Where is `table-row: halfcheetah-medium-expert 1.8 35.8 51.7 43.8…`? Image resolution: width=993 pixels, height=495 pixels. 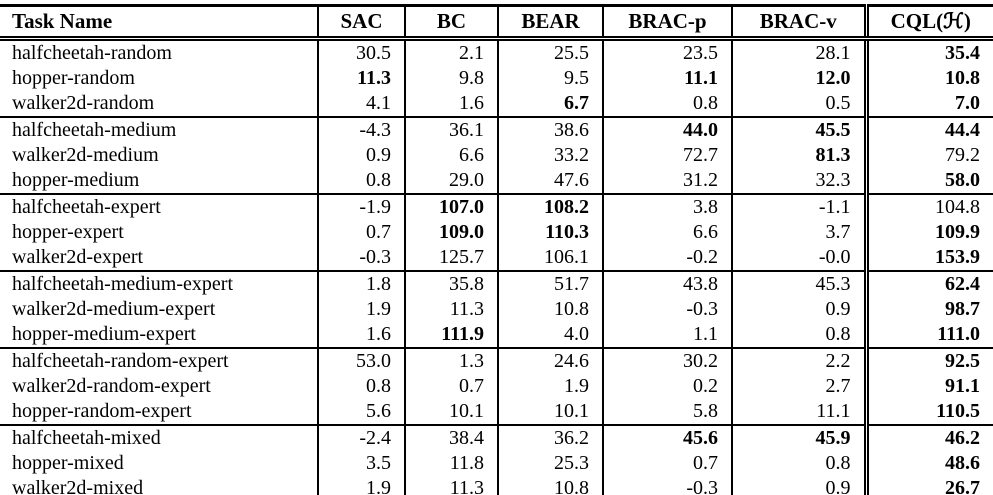 table-row: halfcheetah-medium-expert 1.8 35.8 51.7 43.8… is located at coordinates (496, 283).